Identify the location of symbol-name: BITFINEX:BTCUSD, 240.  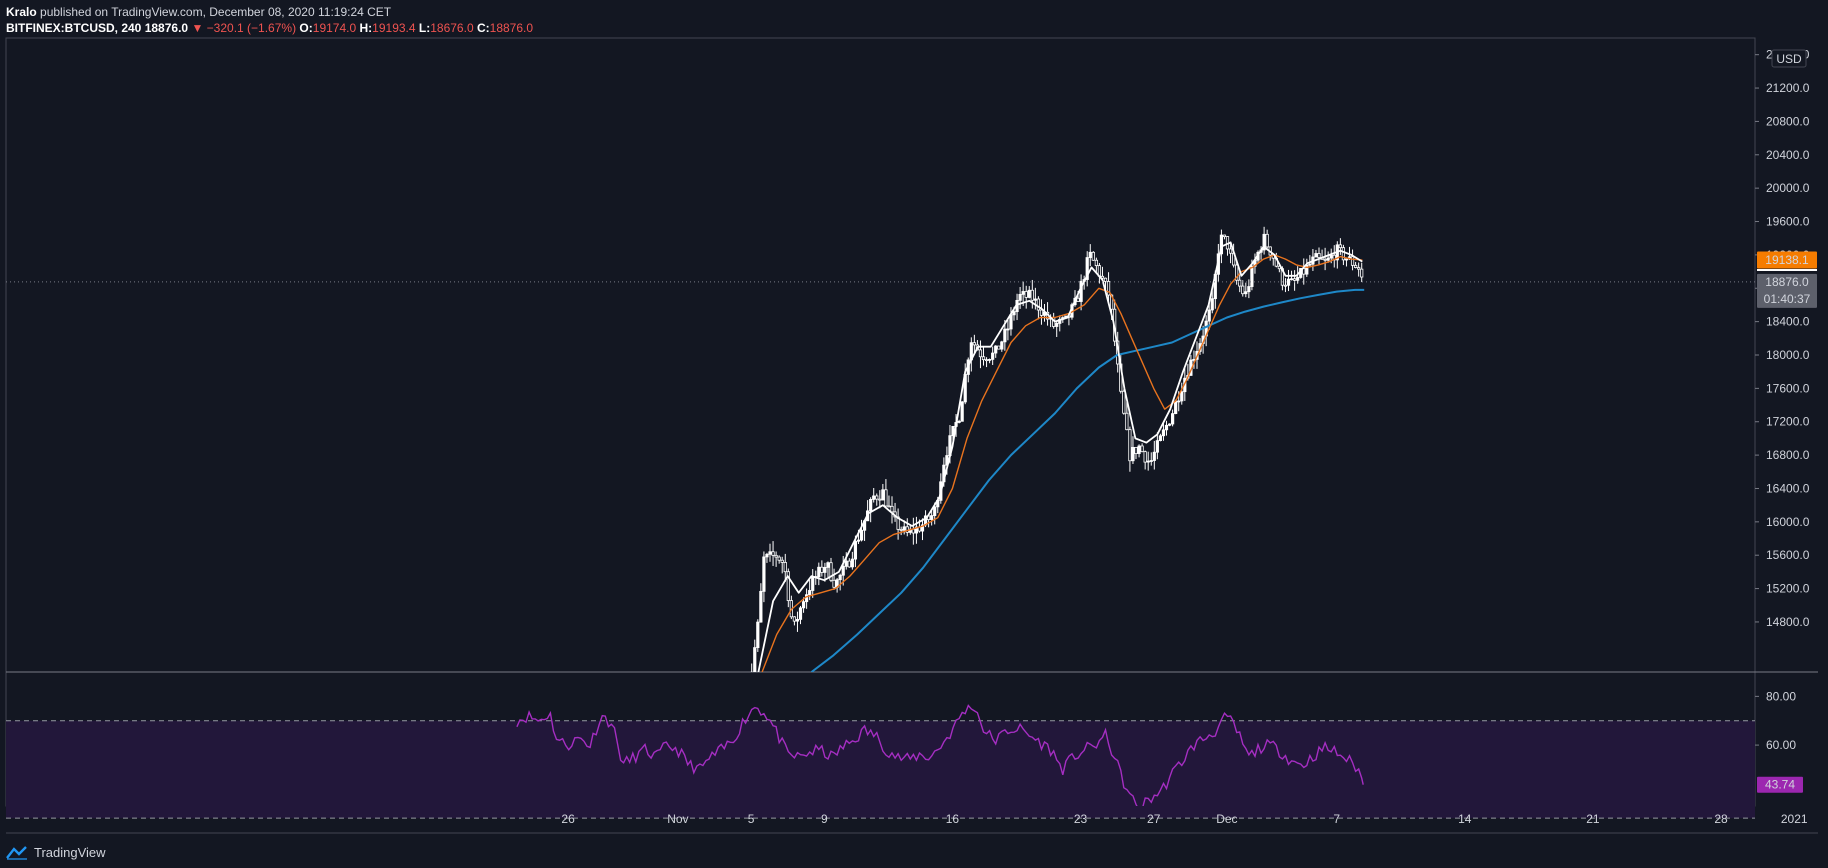
(74, 28).